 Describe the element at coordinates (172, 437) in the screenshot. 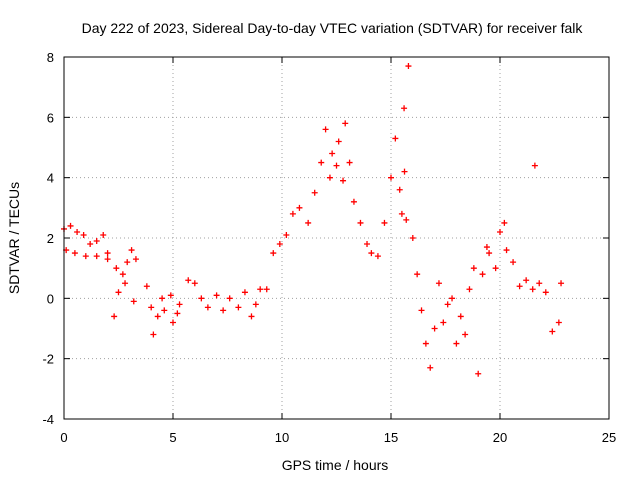

I see `x-tick-label: 5` at that location.